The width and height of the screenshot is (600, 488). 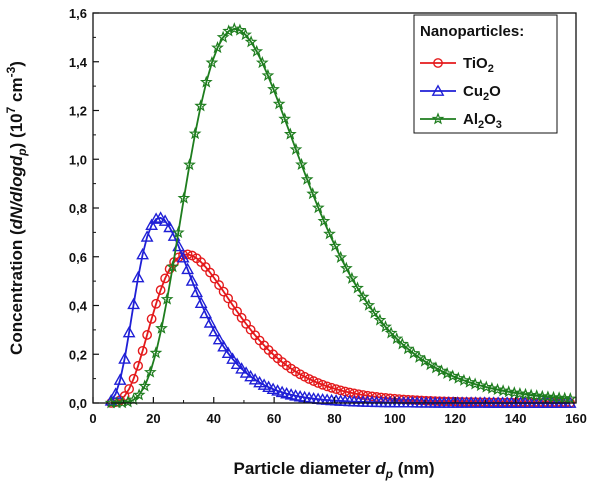 I want to click on x-tick-label: 100, so click(x=395, y=418).